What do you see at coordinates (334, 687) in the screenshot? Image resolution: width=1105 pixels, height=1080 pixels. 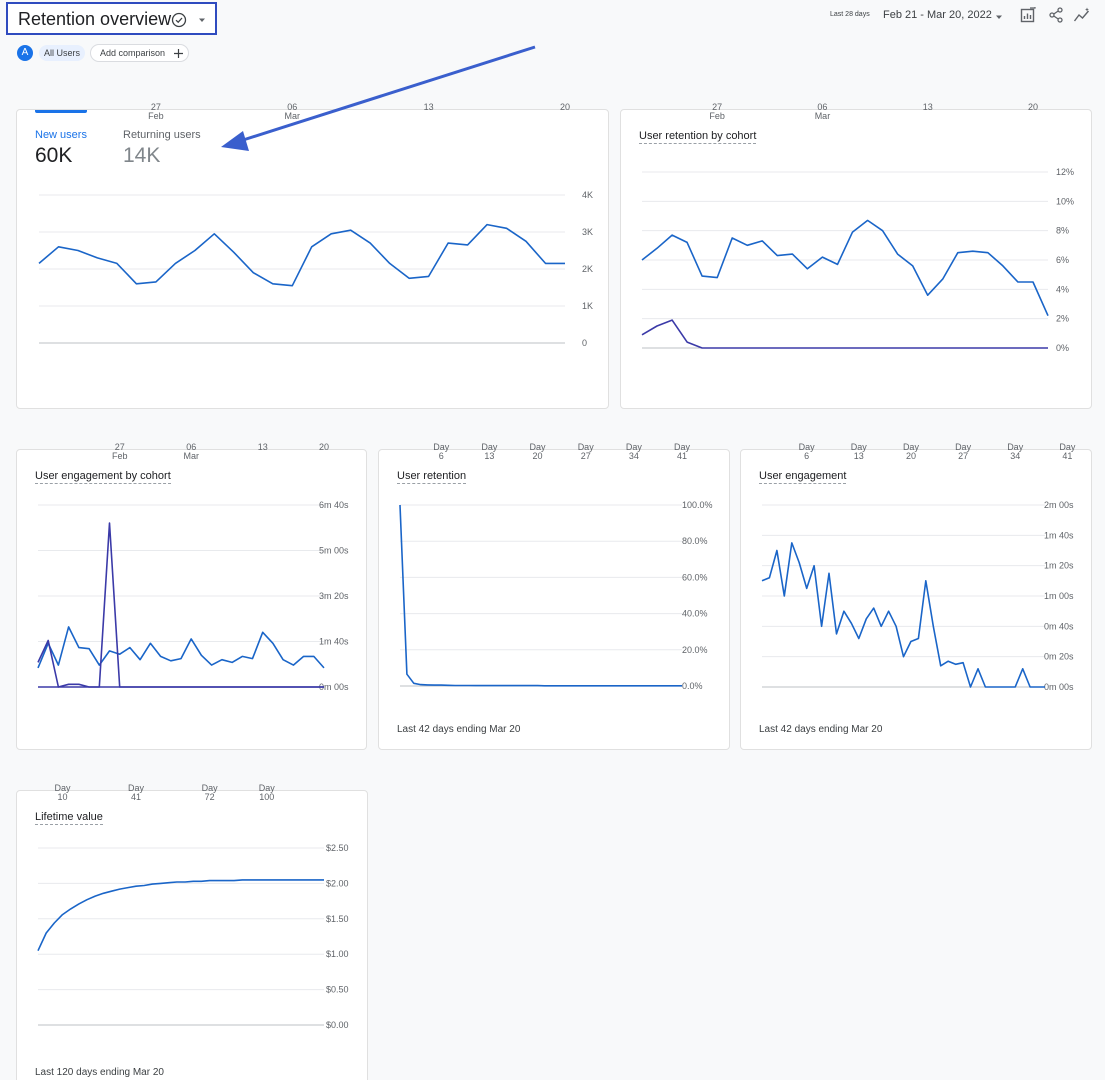 I see `y-tick-label: 0m 00s` at bounding box center [334, 687].